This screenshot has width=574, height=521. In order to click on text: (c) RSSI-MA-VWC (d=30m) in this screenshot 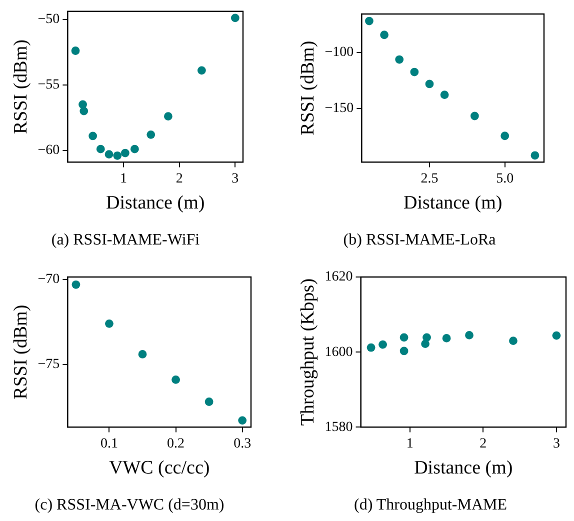, I will do `click(129, 505)`.